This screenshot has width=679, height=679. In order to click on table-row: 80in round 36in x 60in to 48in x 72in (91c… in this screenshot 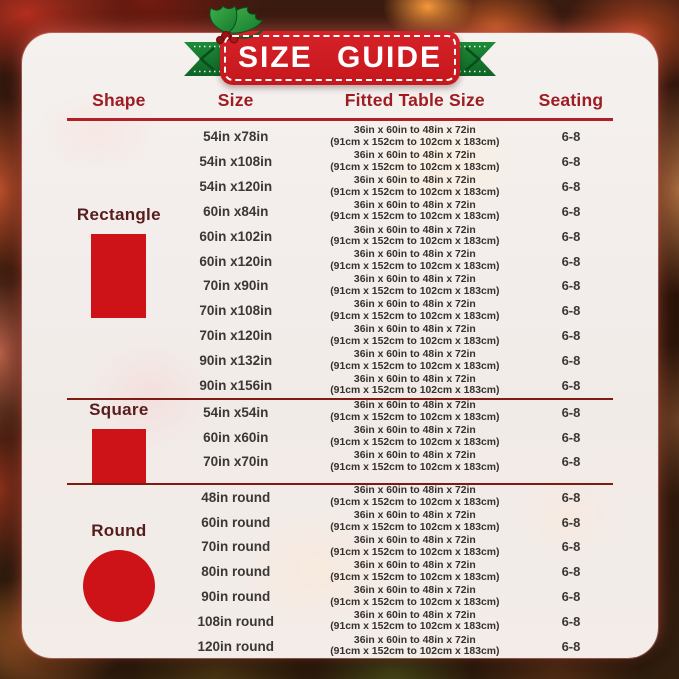, I will do `click(392, 571)`.